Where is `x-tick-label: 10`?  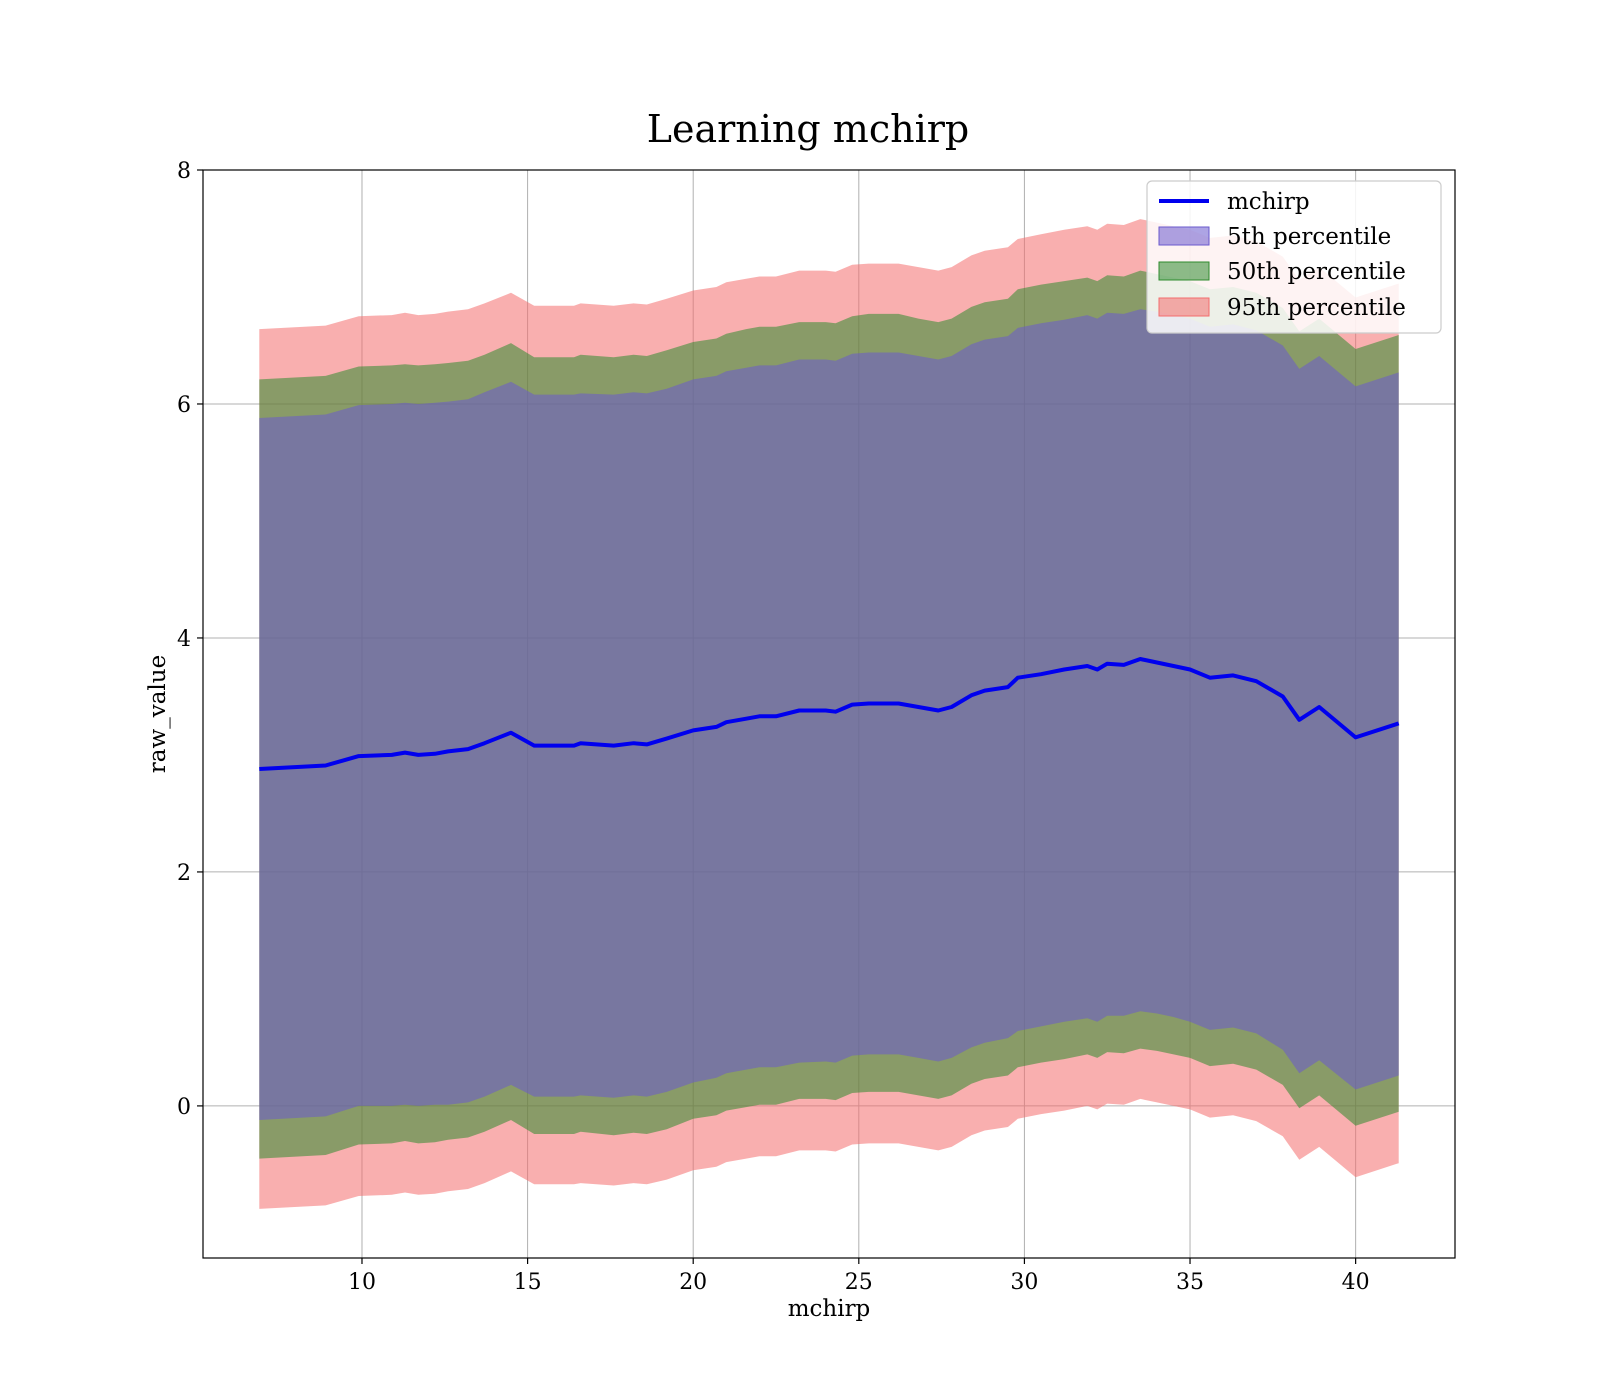
x-tick-label: 10 is located at coordinates (362, 1282).